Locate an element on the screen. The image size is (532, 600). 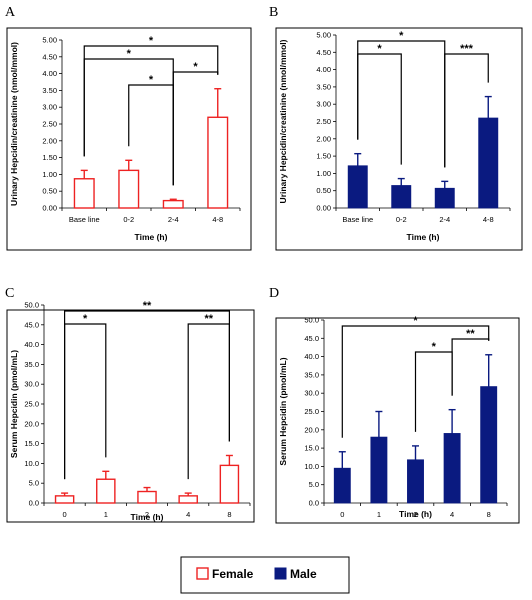
panel-letter: D is located at coordinates (274, 293).